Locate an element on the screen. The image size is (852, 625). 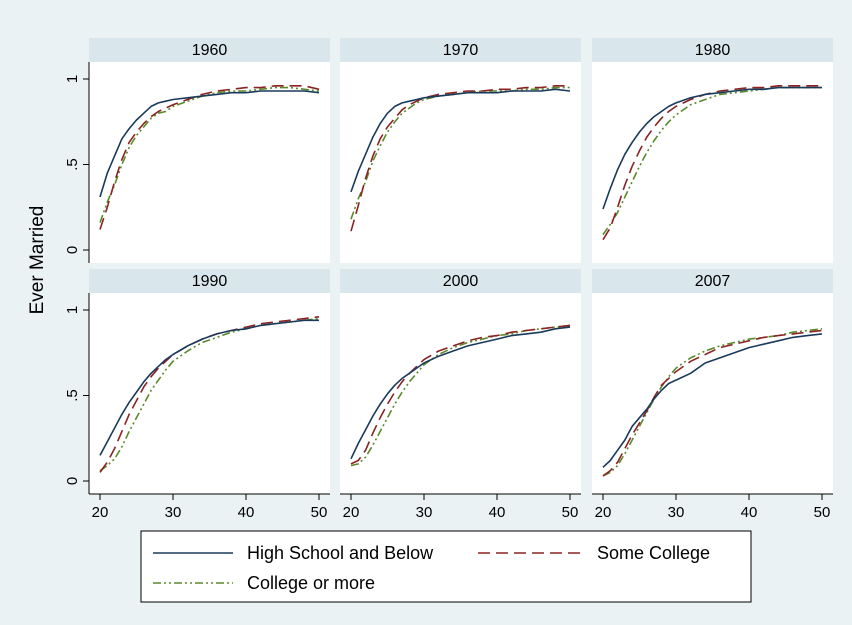
legend-label: Some College is located at coordinates (653, 553).